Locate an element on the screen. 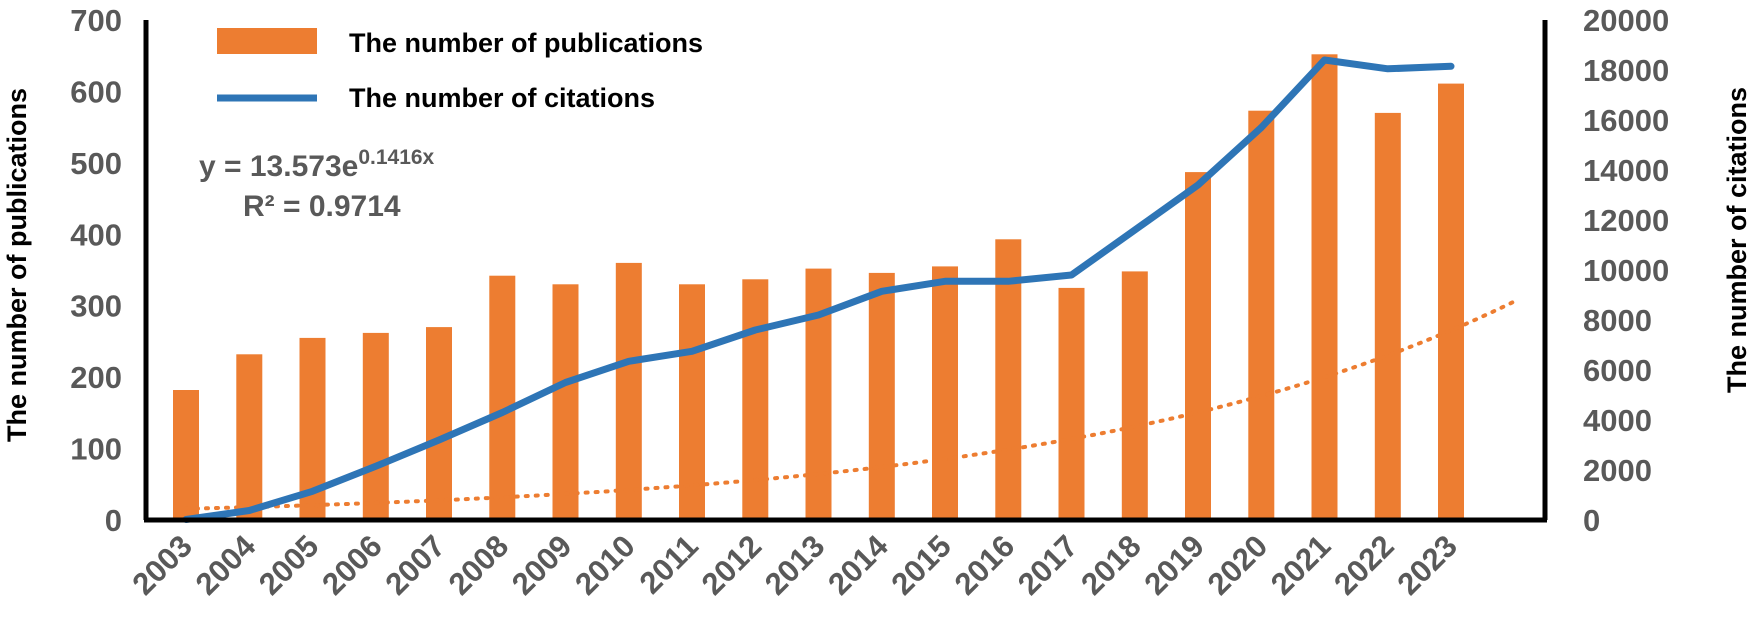  right-tick-8000: 8000 is located at coordinates (1617, 320).